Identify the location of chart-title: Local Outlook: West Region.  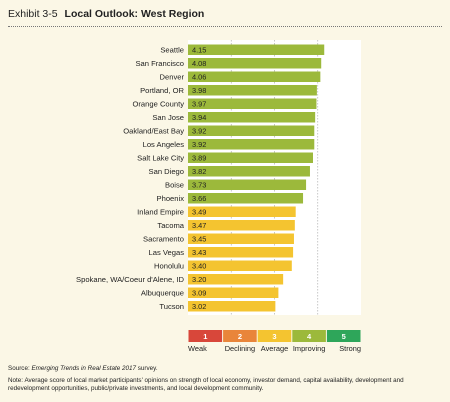
(134, 14).